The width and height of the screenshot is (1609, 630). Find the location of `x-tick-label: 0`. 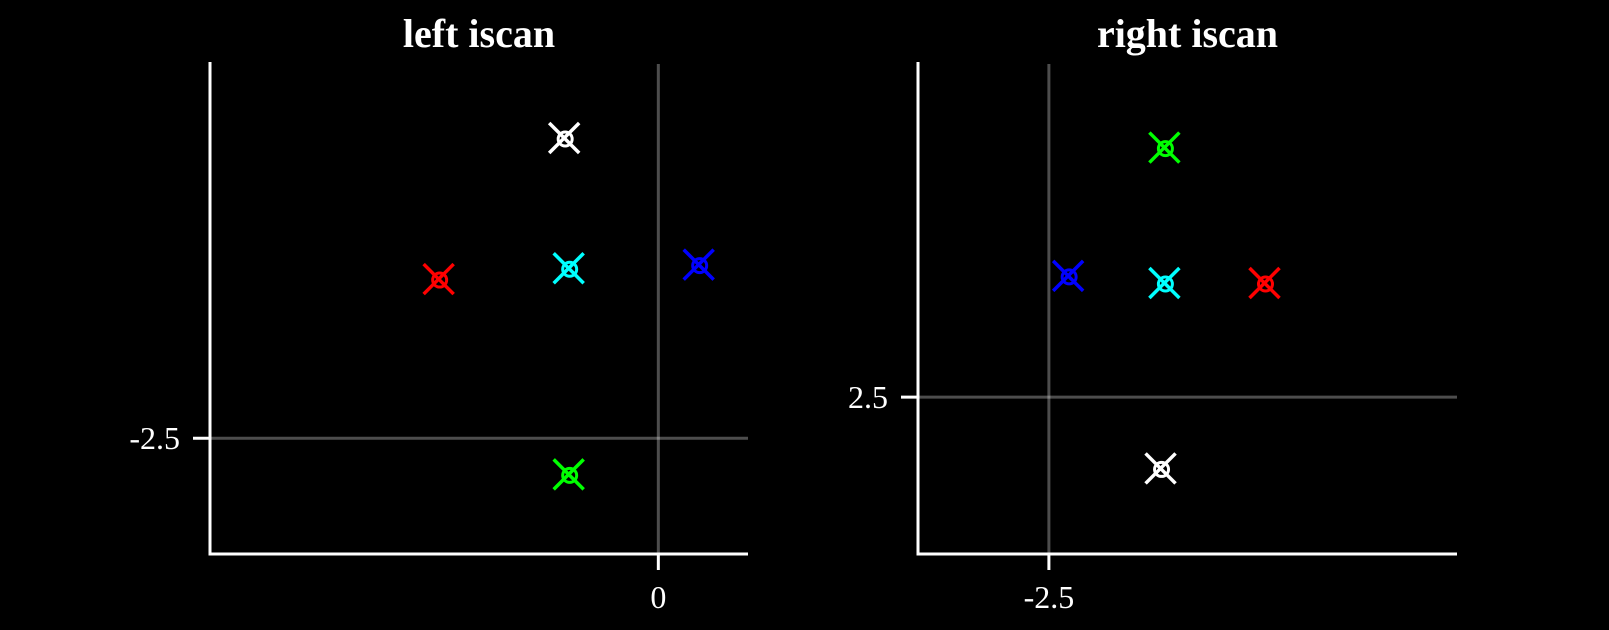

x-tick-label: 0 is located at coordinates (658, 597).